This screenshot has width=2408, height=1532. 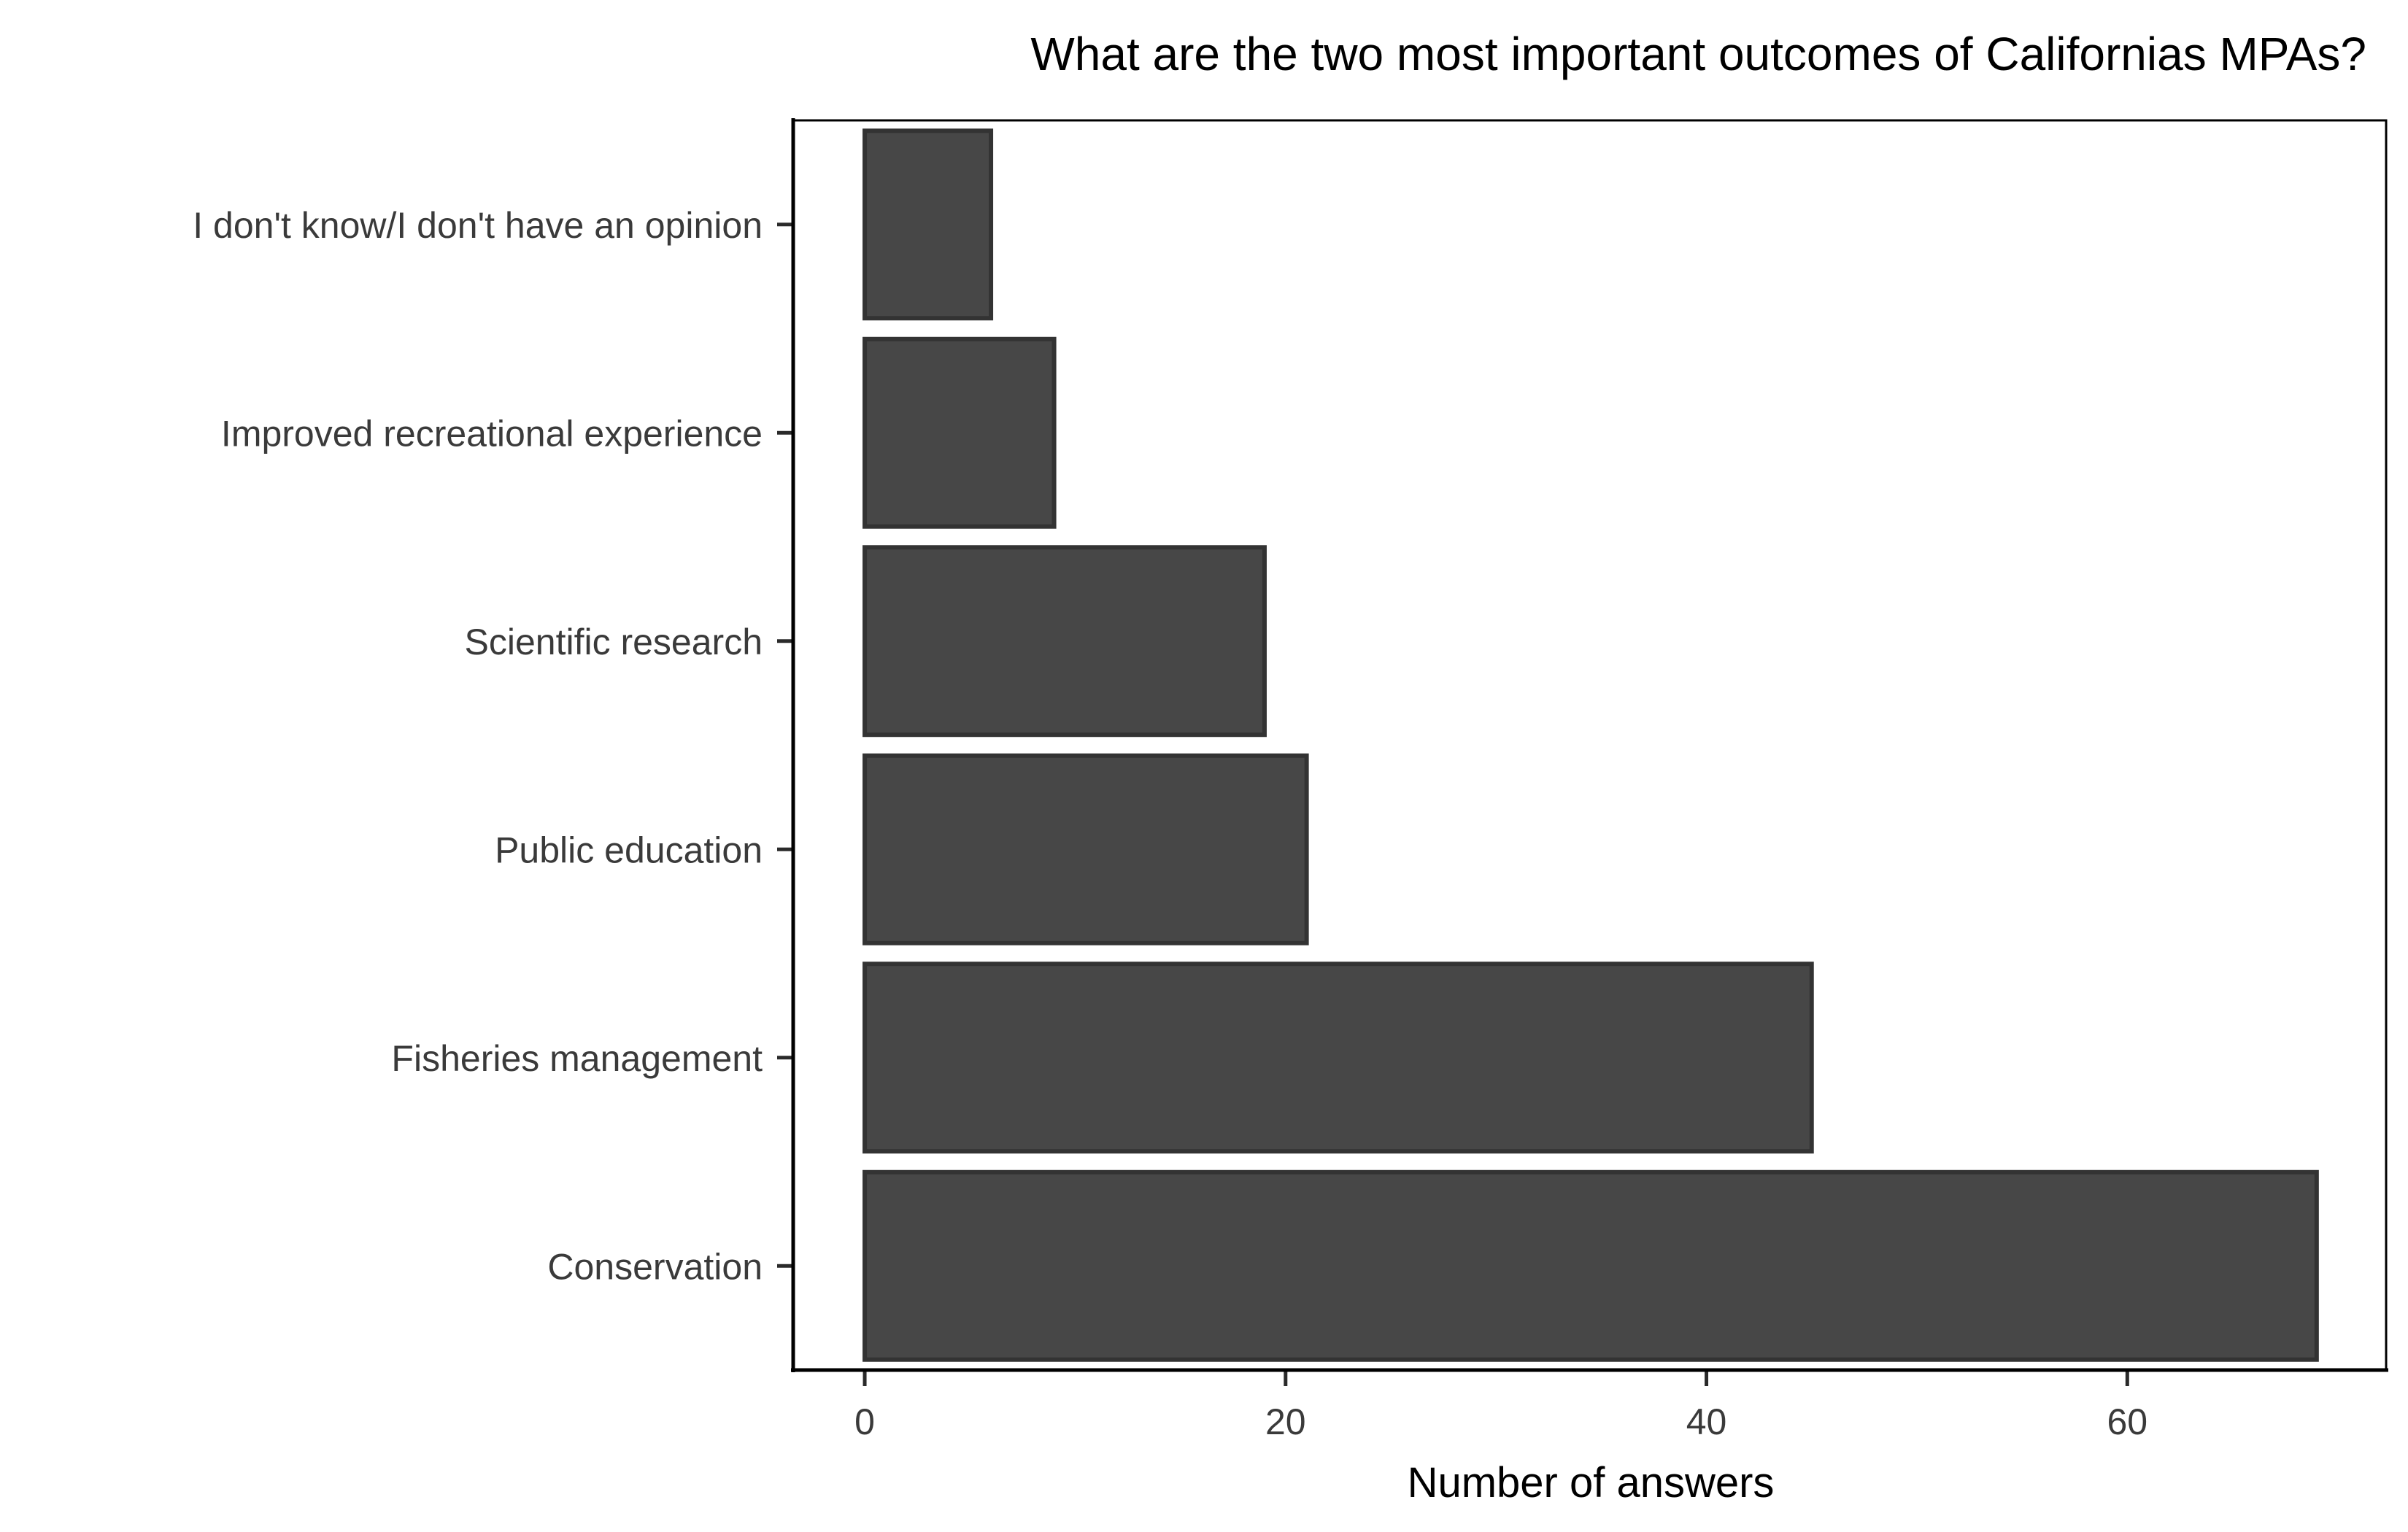 What do you see at coordinates (614, 642) in the screenshot?
I see `y-tick-label: Scientific research` at bounding box center [614, 642].